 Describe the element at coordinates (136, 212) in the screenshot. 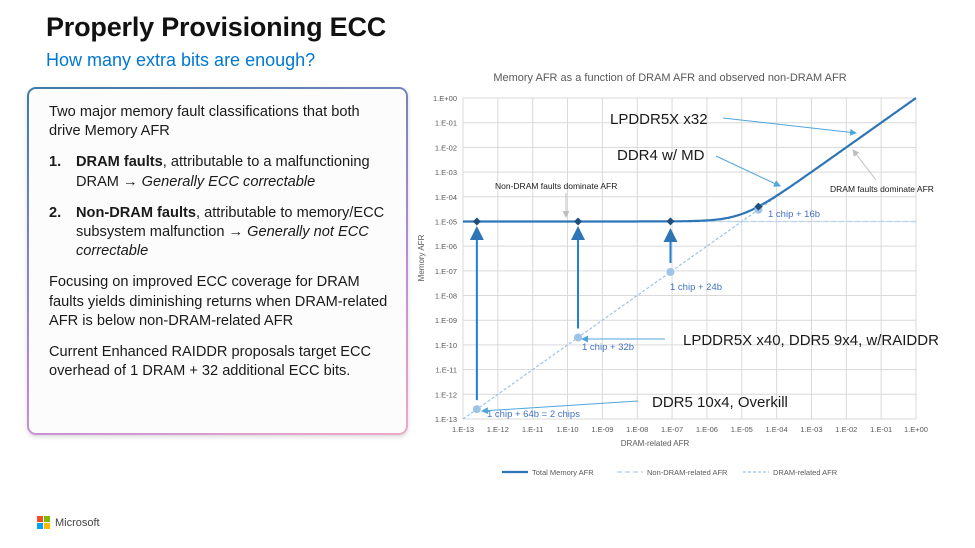

I see `list-bold: Non-DRAM faults` at that location.